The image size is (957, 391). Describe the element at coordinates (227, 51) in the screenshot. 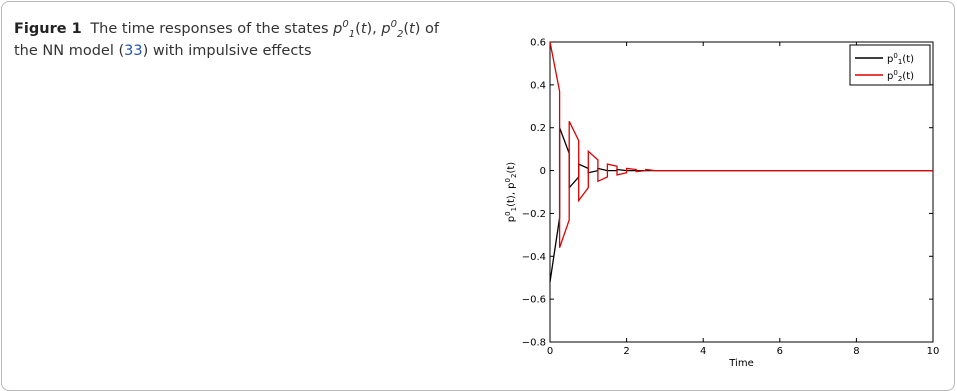

I see `caption-text-d: ) with impulsive effects` at that location.